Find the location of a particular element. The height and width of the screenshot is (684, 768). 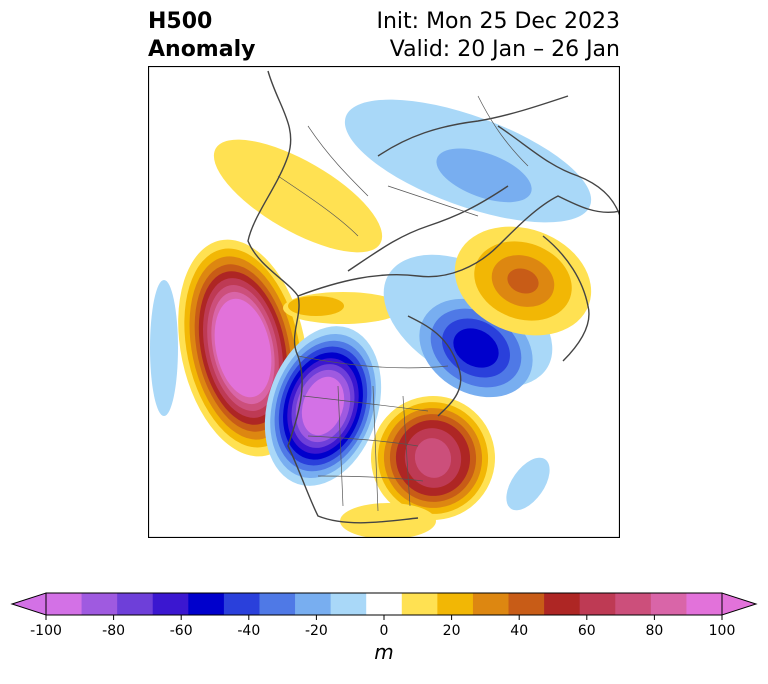

colorbar: -100 -80 -60 -40 -20 0 20 40 60 80 100 is located at coordinates (384, 615).